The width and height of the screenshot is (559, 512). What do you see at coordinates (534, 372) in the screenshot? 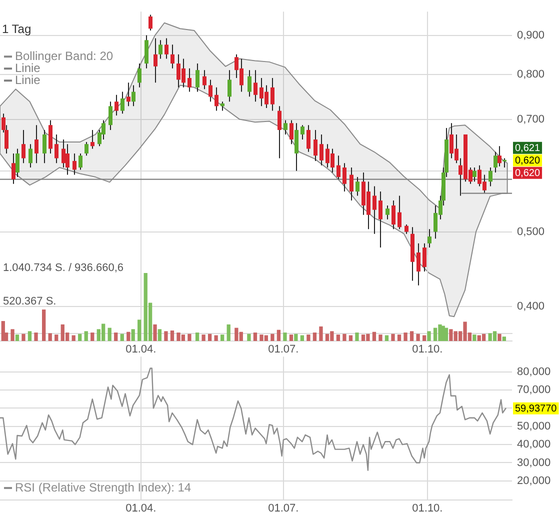
I see `y-tick-label: 80,000` at bounding box center [534, 372].